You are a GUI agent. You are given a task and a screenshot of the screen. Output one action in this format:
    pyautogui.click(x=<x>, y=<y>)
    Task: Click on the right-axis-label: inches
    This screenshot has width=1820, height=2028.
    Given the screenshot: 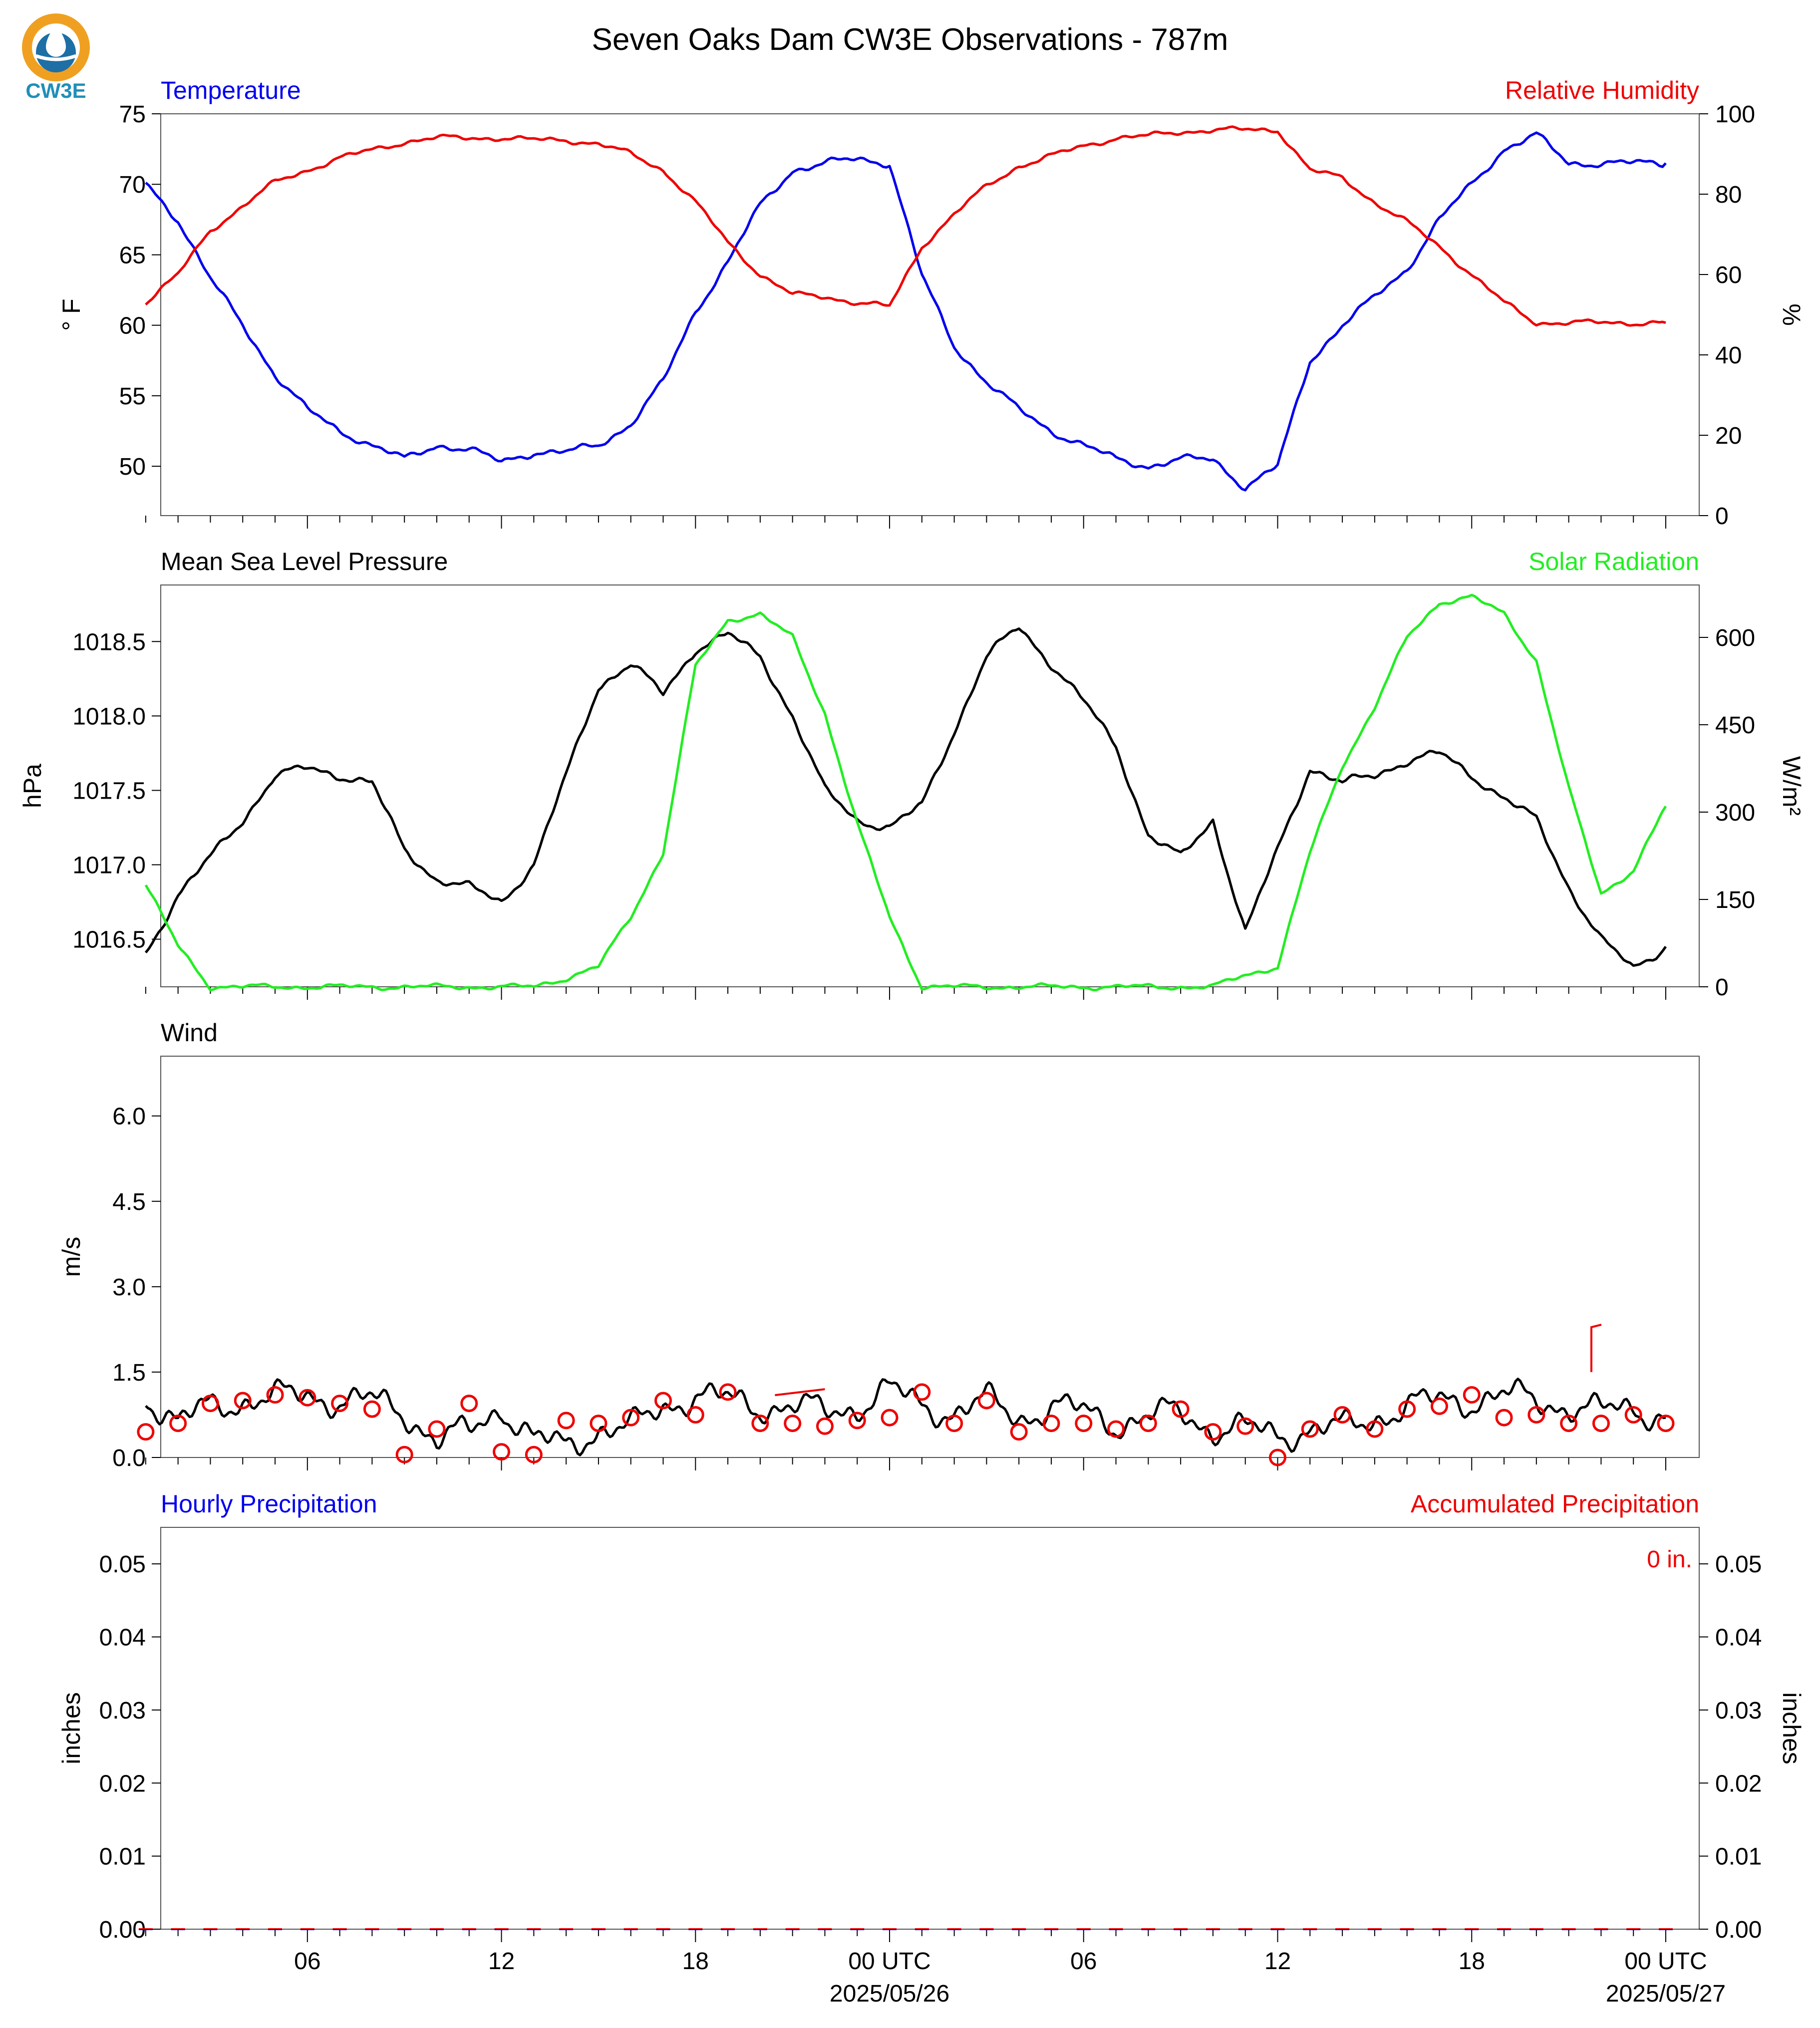 What is the action you would take?
    pyautogui.click(x=1792, y=1728)
    